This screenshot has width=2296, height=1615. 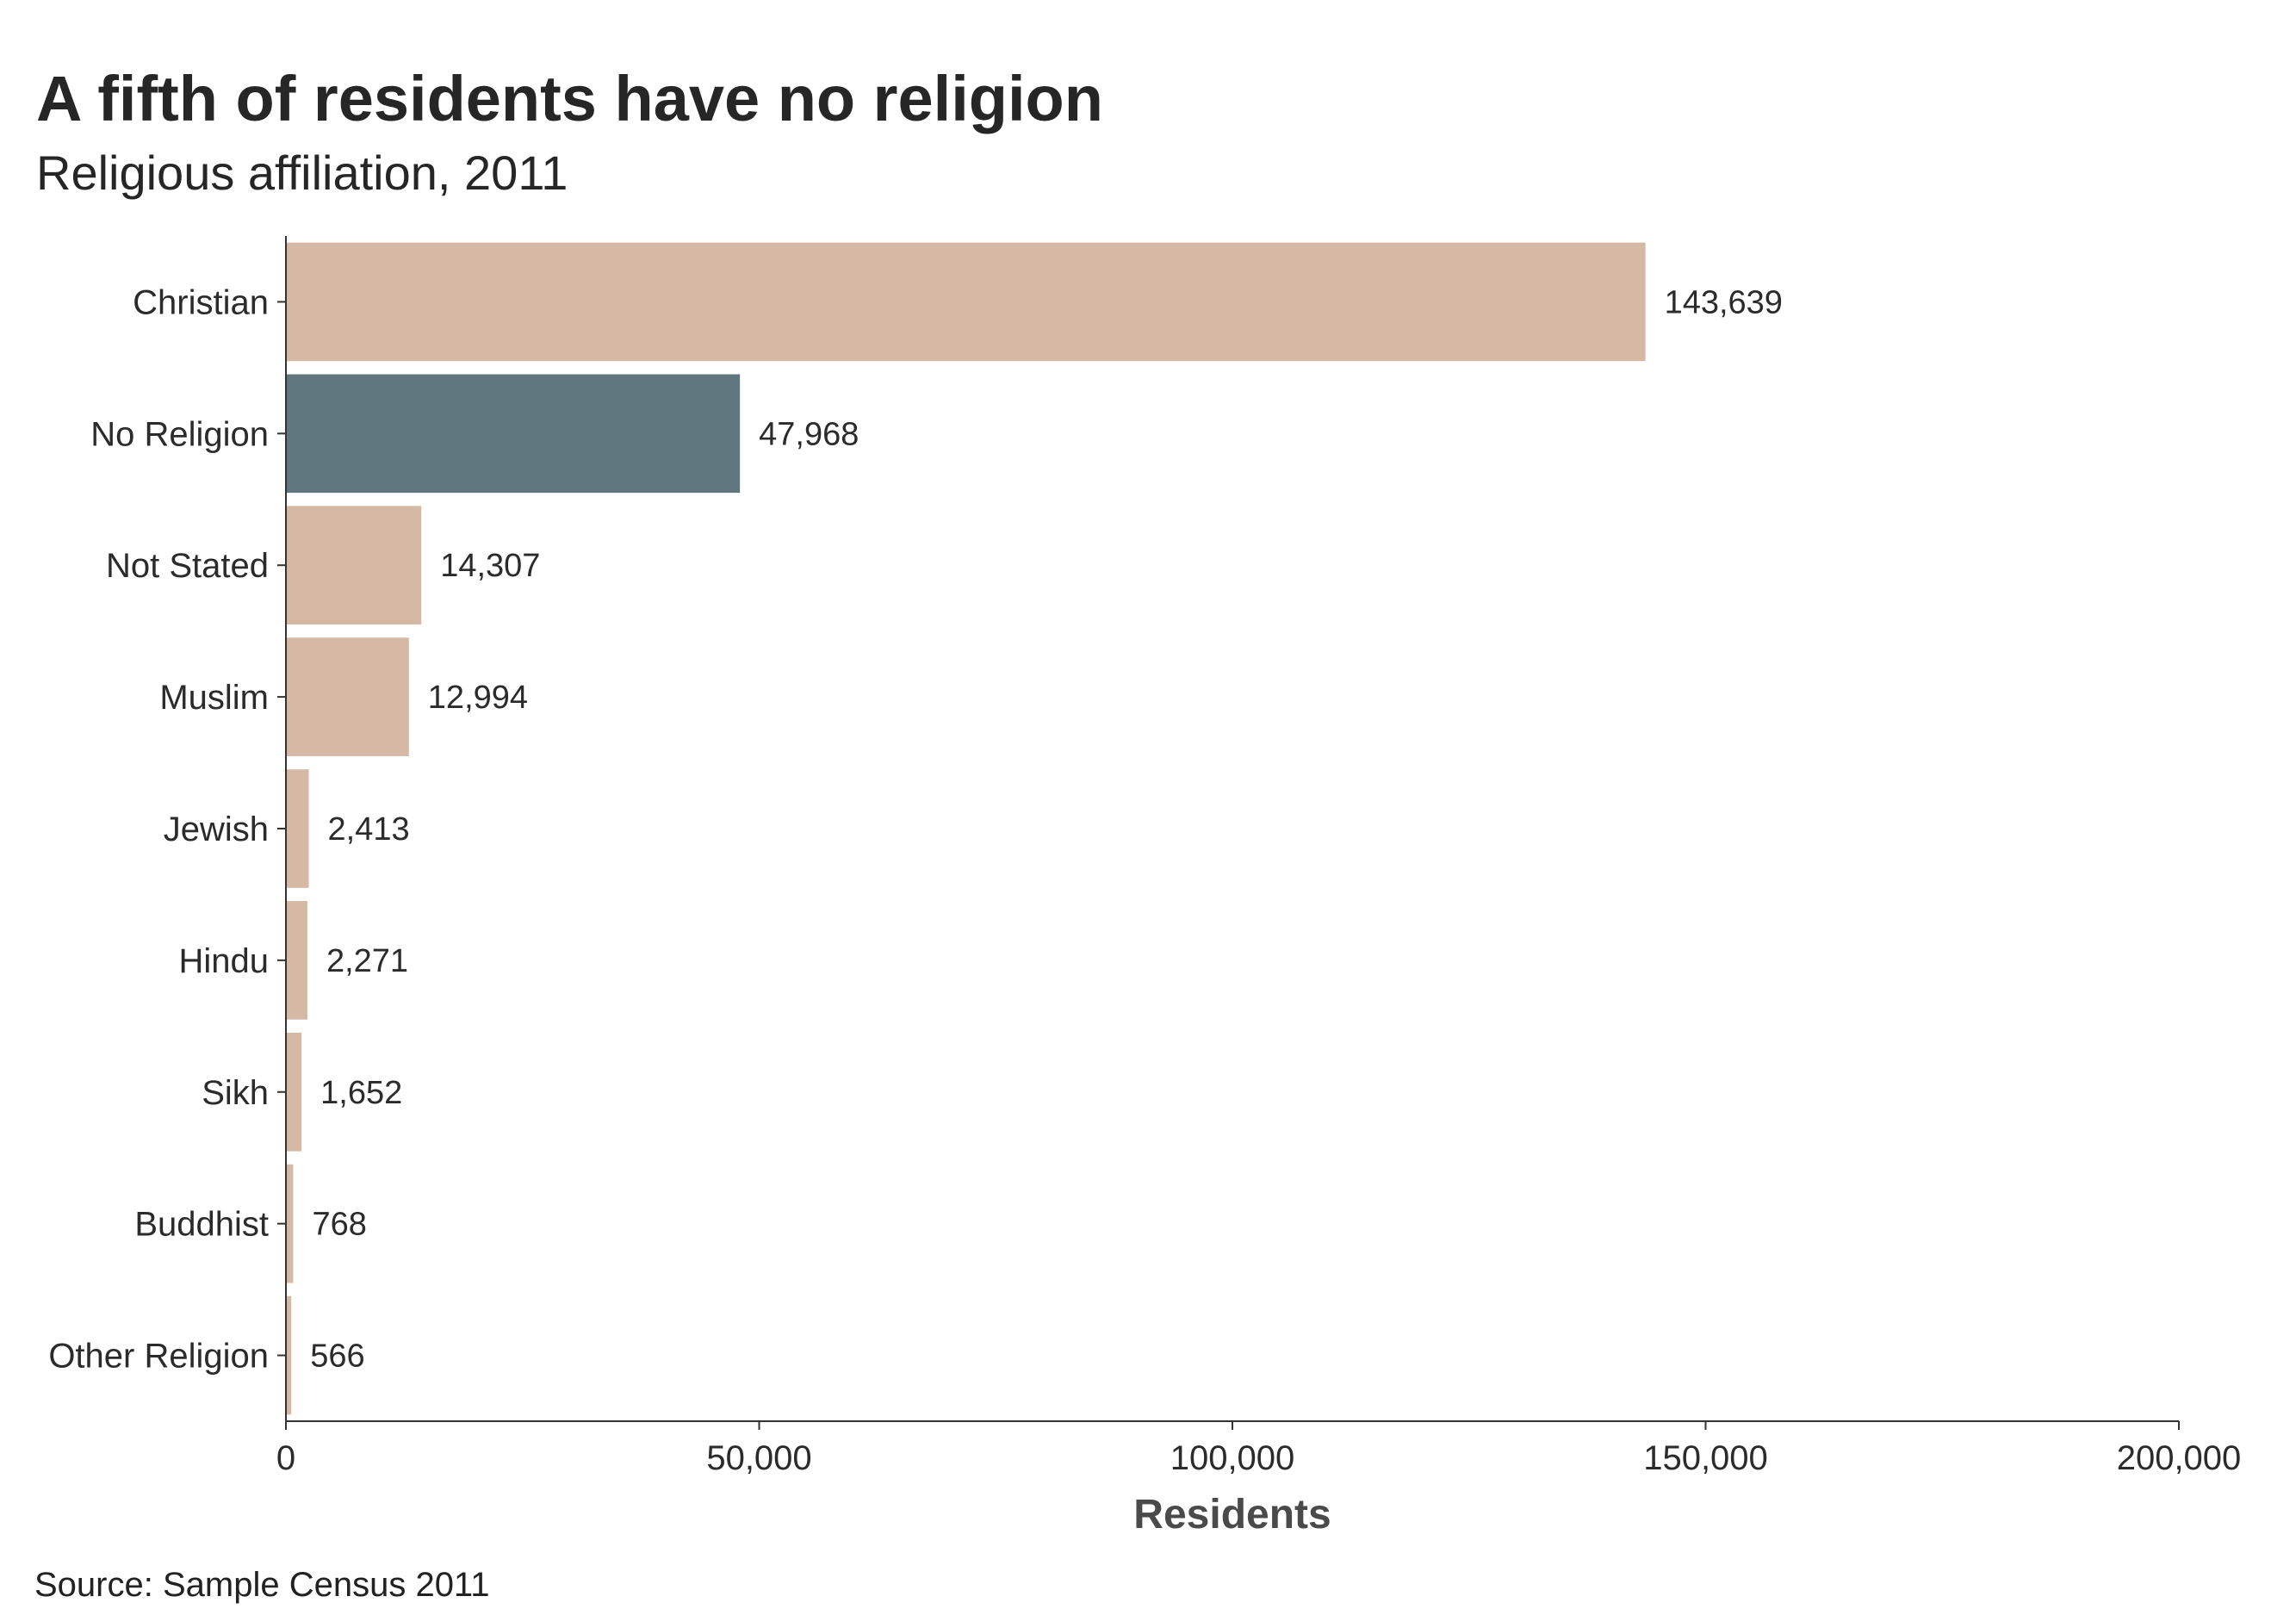 What do you see at coordinates (361, 1093) in the screenshot?
I see `value-label: 1,652` at bounding box center [361, 1093].